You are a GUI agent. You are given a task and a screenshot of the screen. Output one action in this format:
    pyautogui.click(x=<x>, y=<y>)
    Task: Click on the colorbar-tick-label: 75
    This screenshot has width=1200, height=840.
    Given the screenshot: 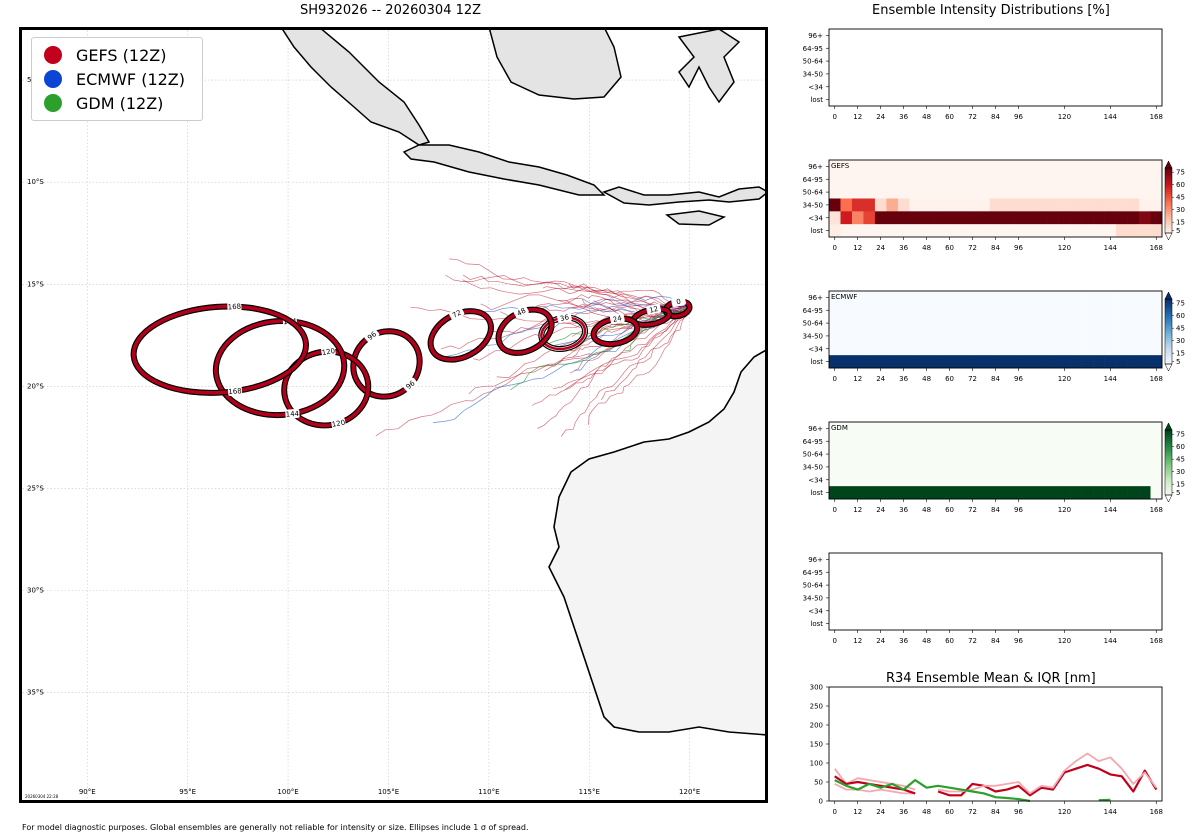 What is the action you would take?
    pyautogui.click(x=1180, y=304)
    